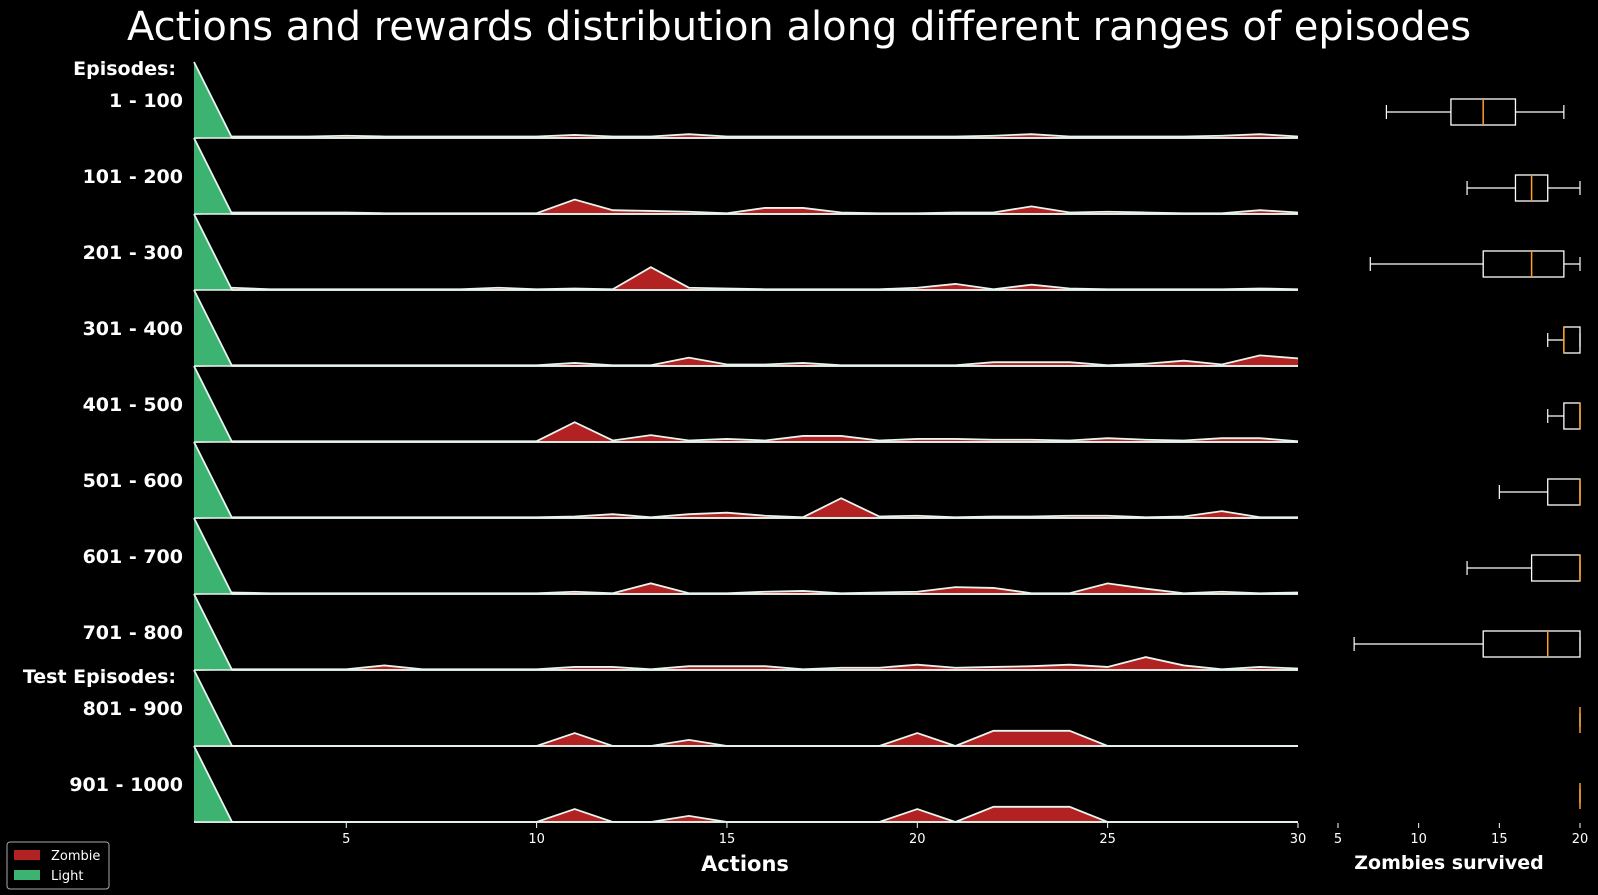  I want to click on row-label: 801 - 900, so click(133, 709).